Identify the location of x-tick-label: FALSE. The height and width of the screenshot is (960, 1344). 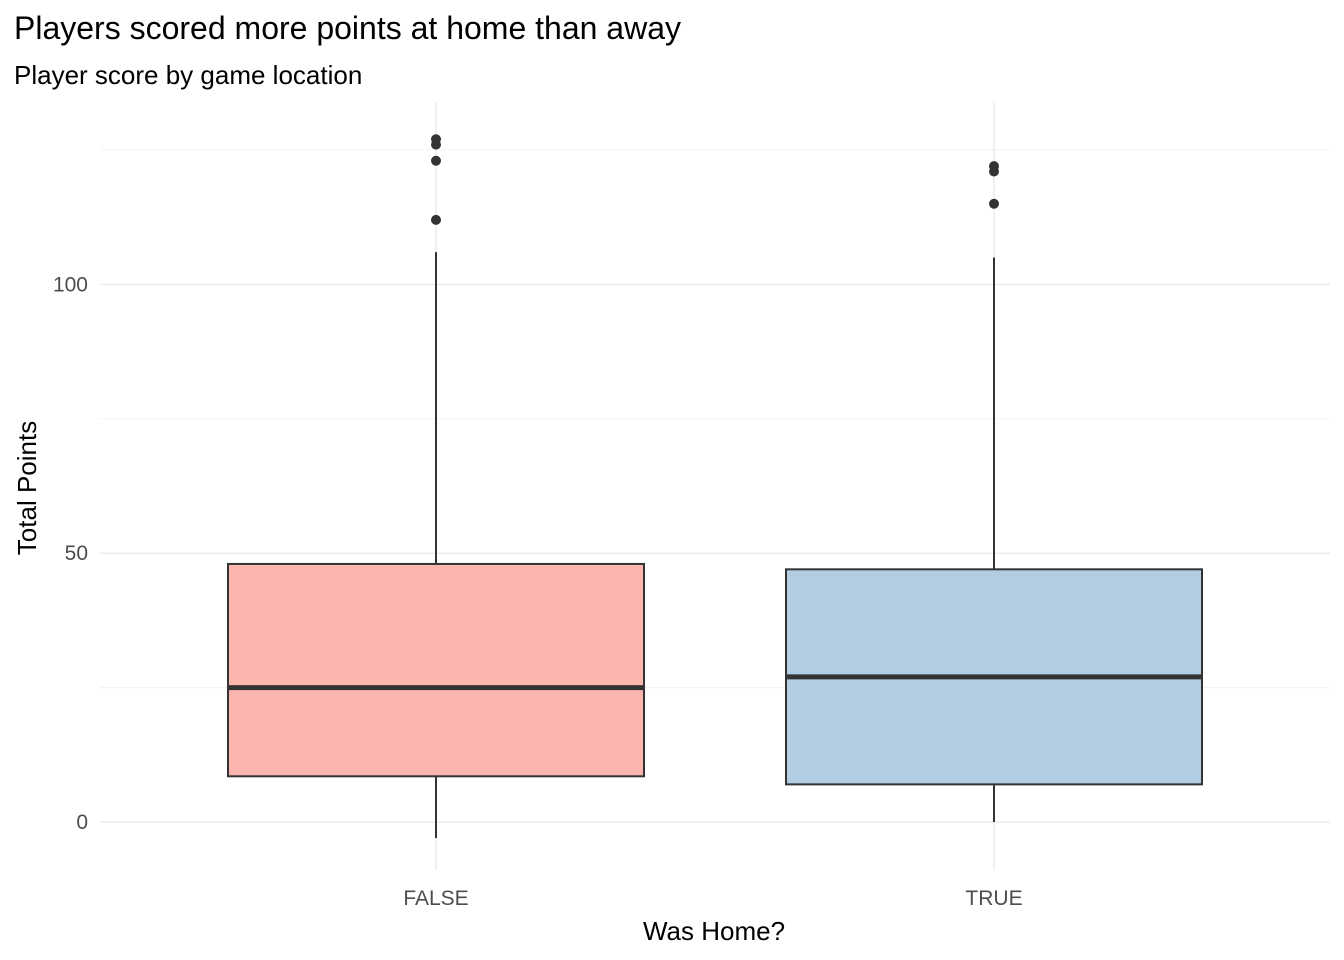
(435, 898).